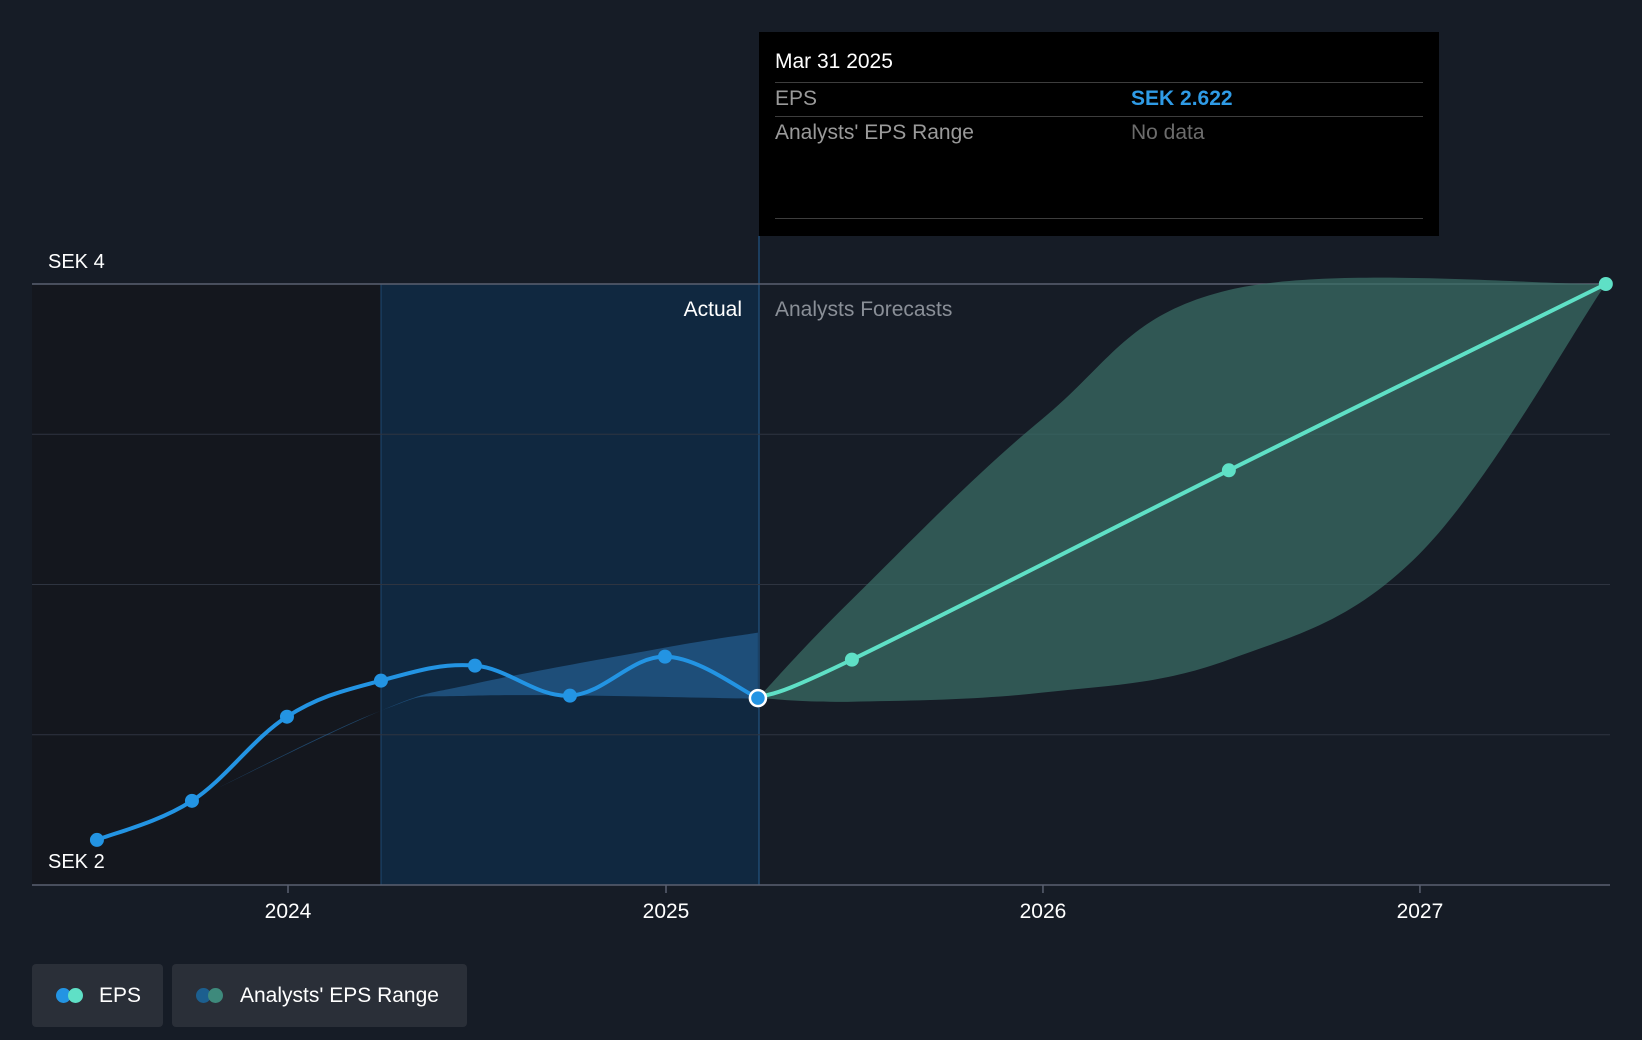 This screenshot has width=1642, height=1040. I want to click on x-axis-ticks: 2024 2025 2026 2027, so click(854, 904).